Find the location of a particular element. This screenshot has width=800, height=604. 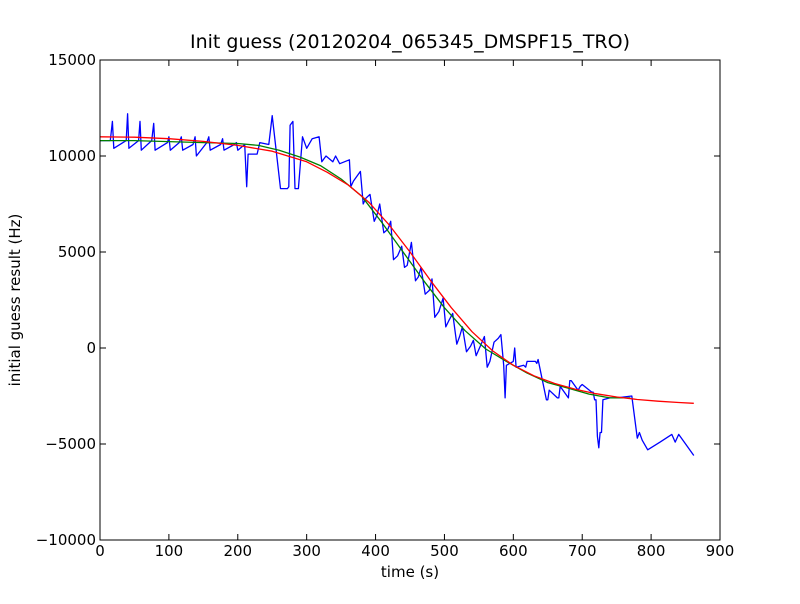

x-tick-label: 900 is located at coordinates (720, 551).